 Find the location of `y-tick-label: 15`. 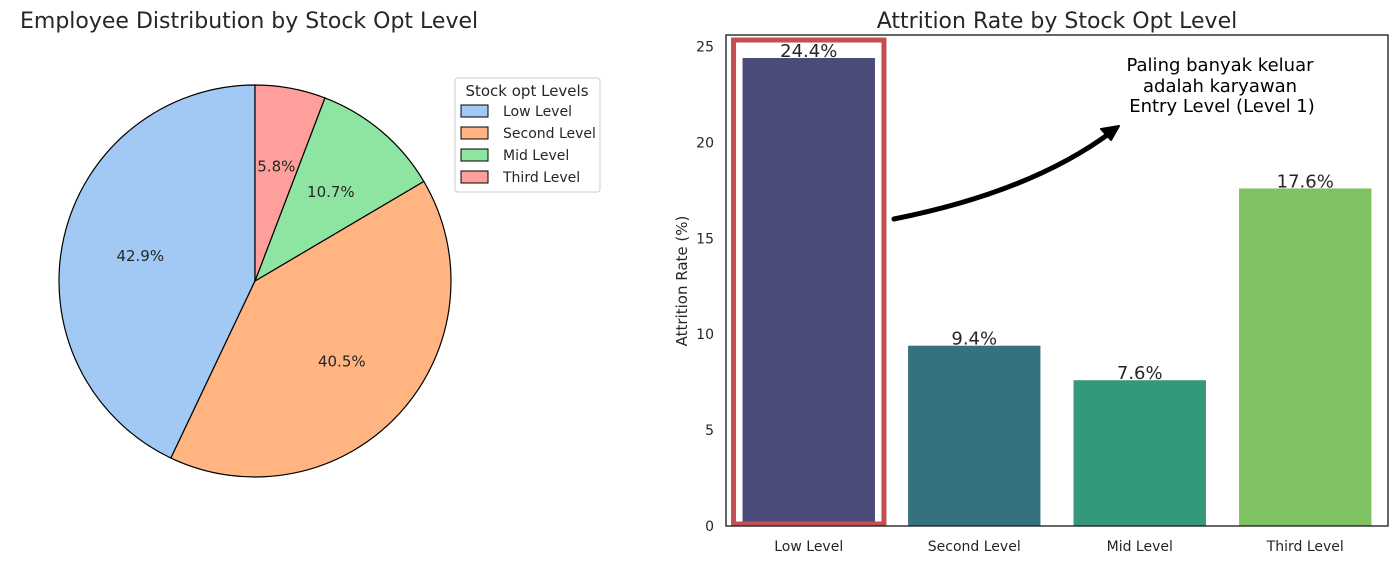

y-tick-label: 15 is located at coordinates (705, 239).